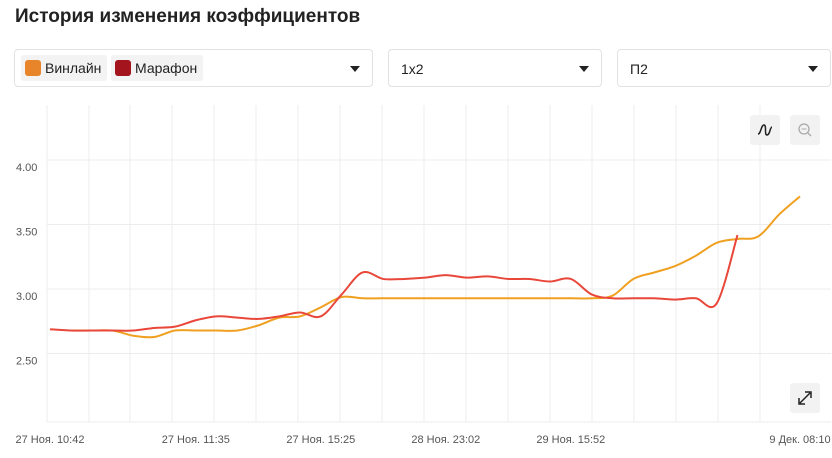  I want to click on x-tick-label: 29 Ноя. 15:52, so click(570, 440).